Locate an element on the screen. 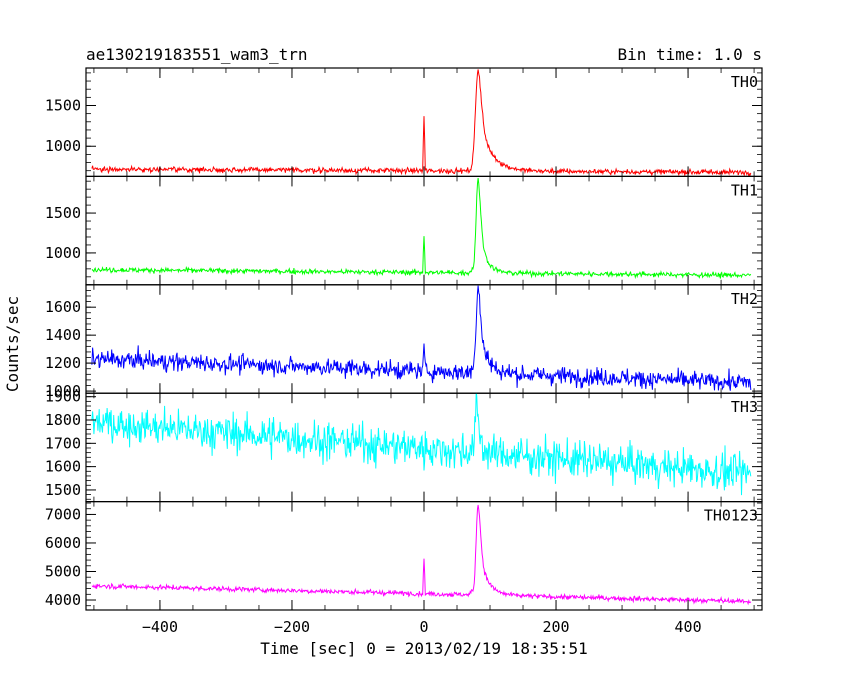 The height and width of the screenshot is (680, 850). y-tick-label: 1900 is located at coordinates (63, 397).